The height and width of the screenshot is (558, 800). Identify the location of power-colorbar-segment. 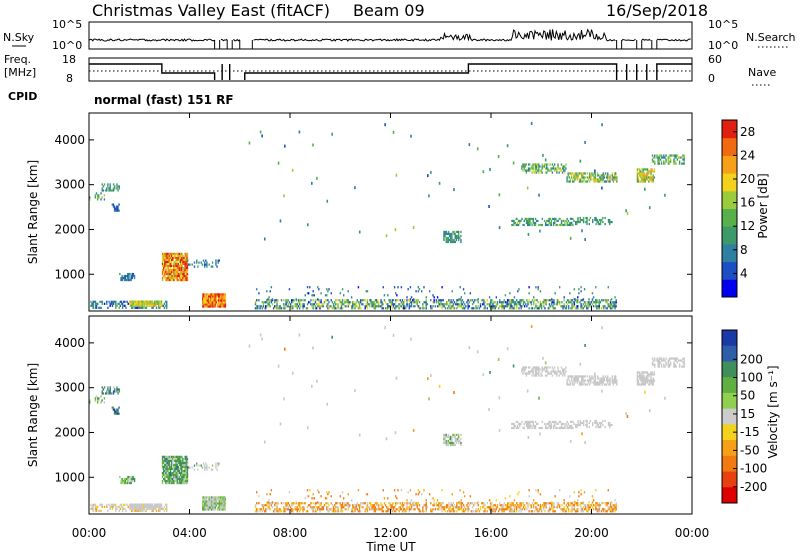
(729, 270).